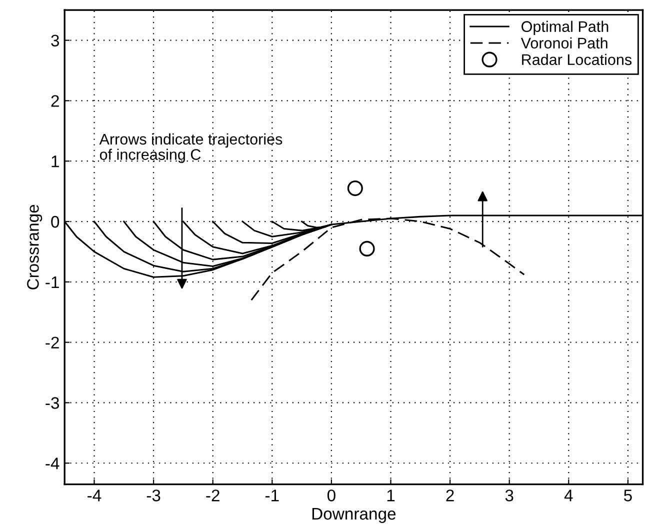  I want to click on y-tick-label: -1, so click(52, 282).